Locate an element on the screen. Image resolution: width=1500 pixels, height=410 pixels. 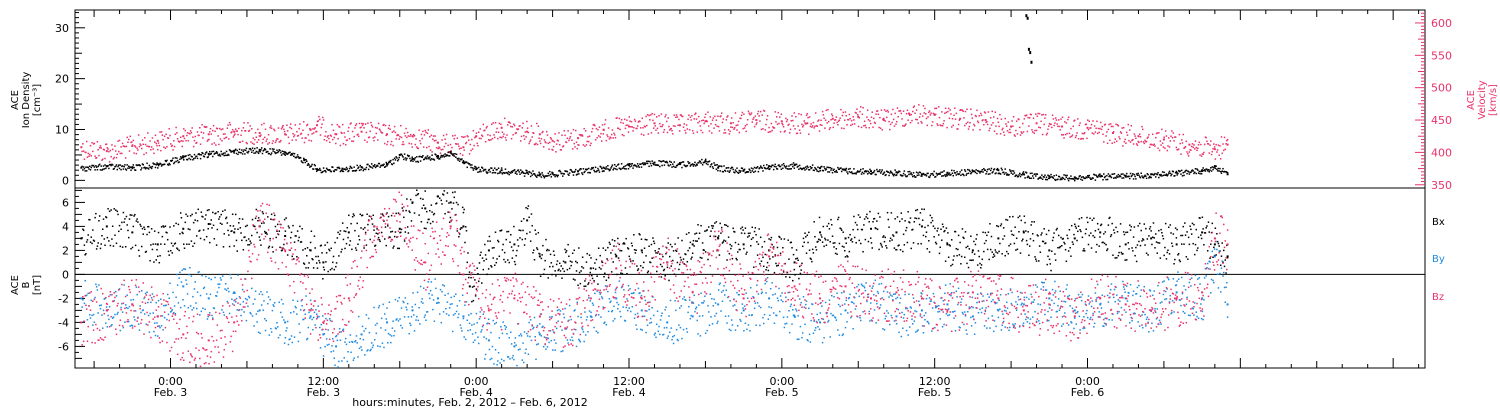
density-point is located at coordinates (463, 162).